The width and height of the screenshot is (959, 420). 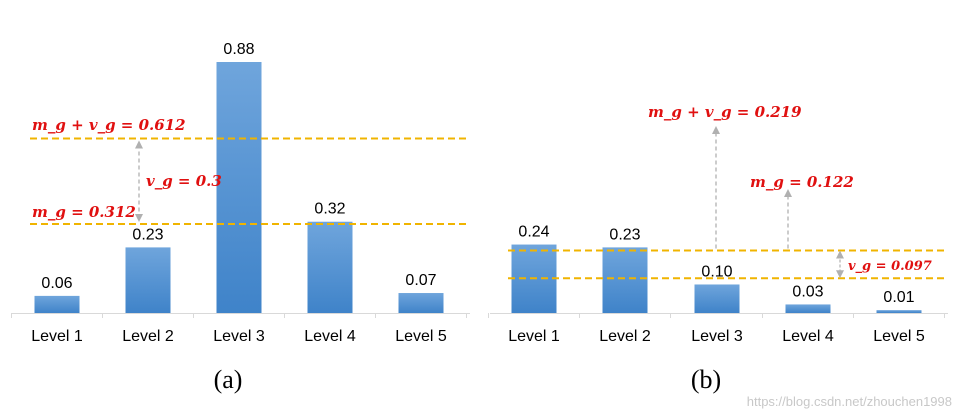 What do you see at coordinates (725, 112) in the screenshot?
I see `annotation-b-mg-plus-vg: m_g + v_g = 0.219` at bounding box center [725, 112].